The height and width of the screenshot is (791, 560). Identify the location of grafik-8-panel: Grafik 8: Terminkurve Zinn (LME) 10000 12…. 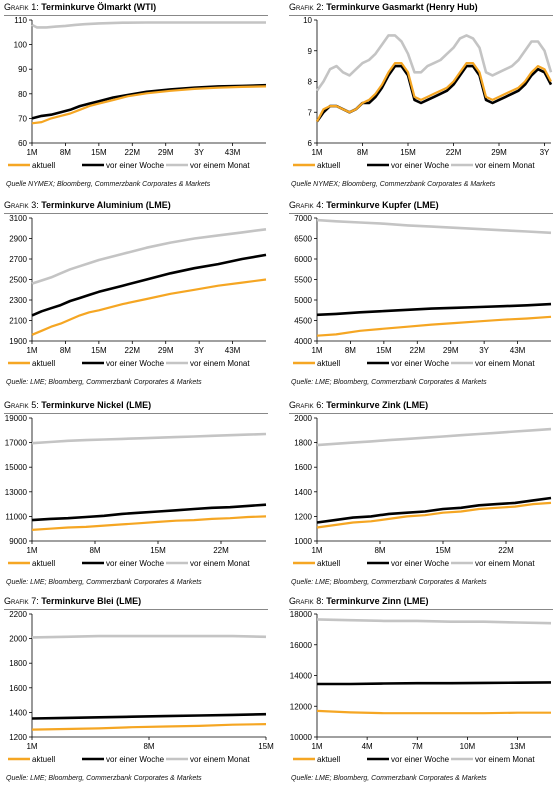
(420, 692).